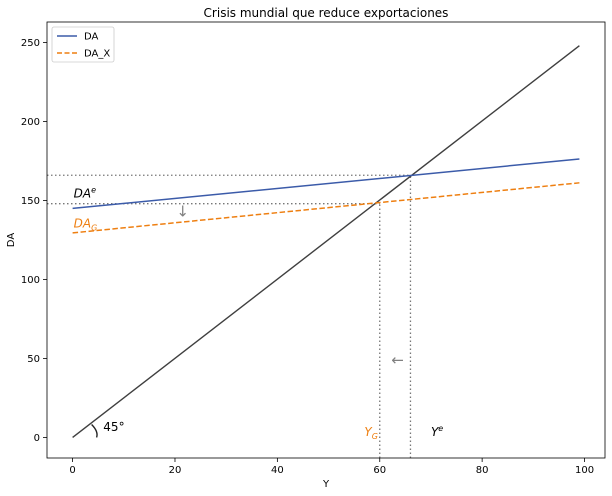  What do you see at coordinates (11, 240) in the screenshot?
I see `y-axis-label: DA` at bounding box center [11, 240].